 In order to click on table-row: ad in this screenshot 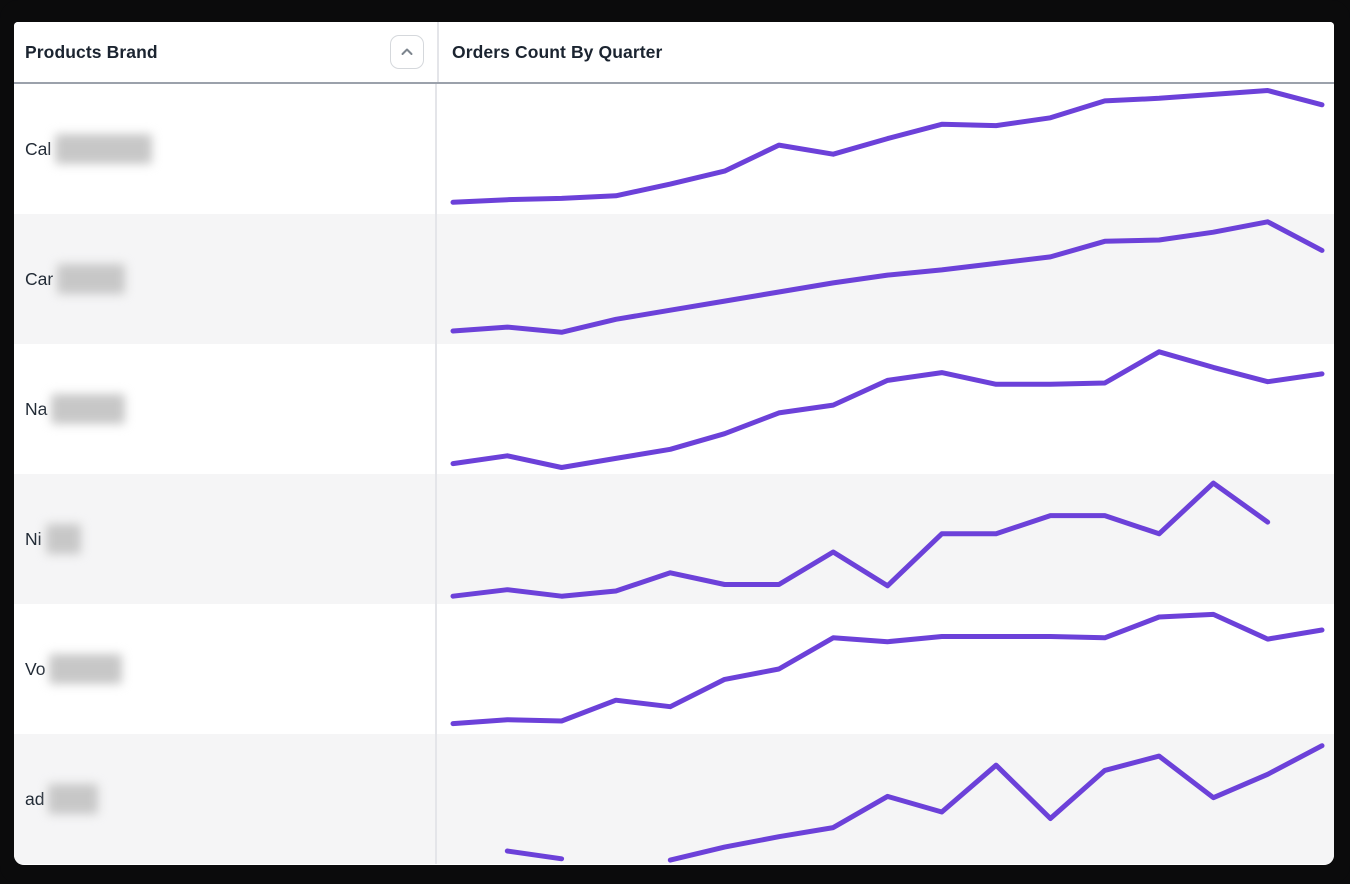, I will do `click(674, 799)`.